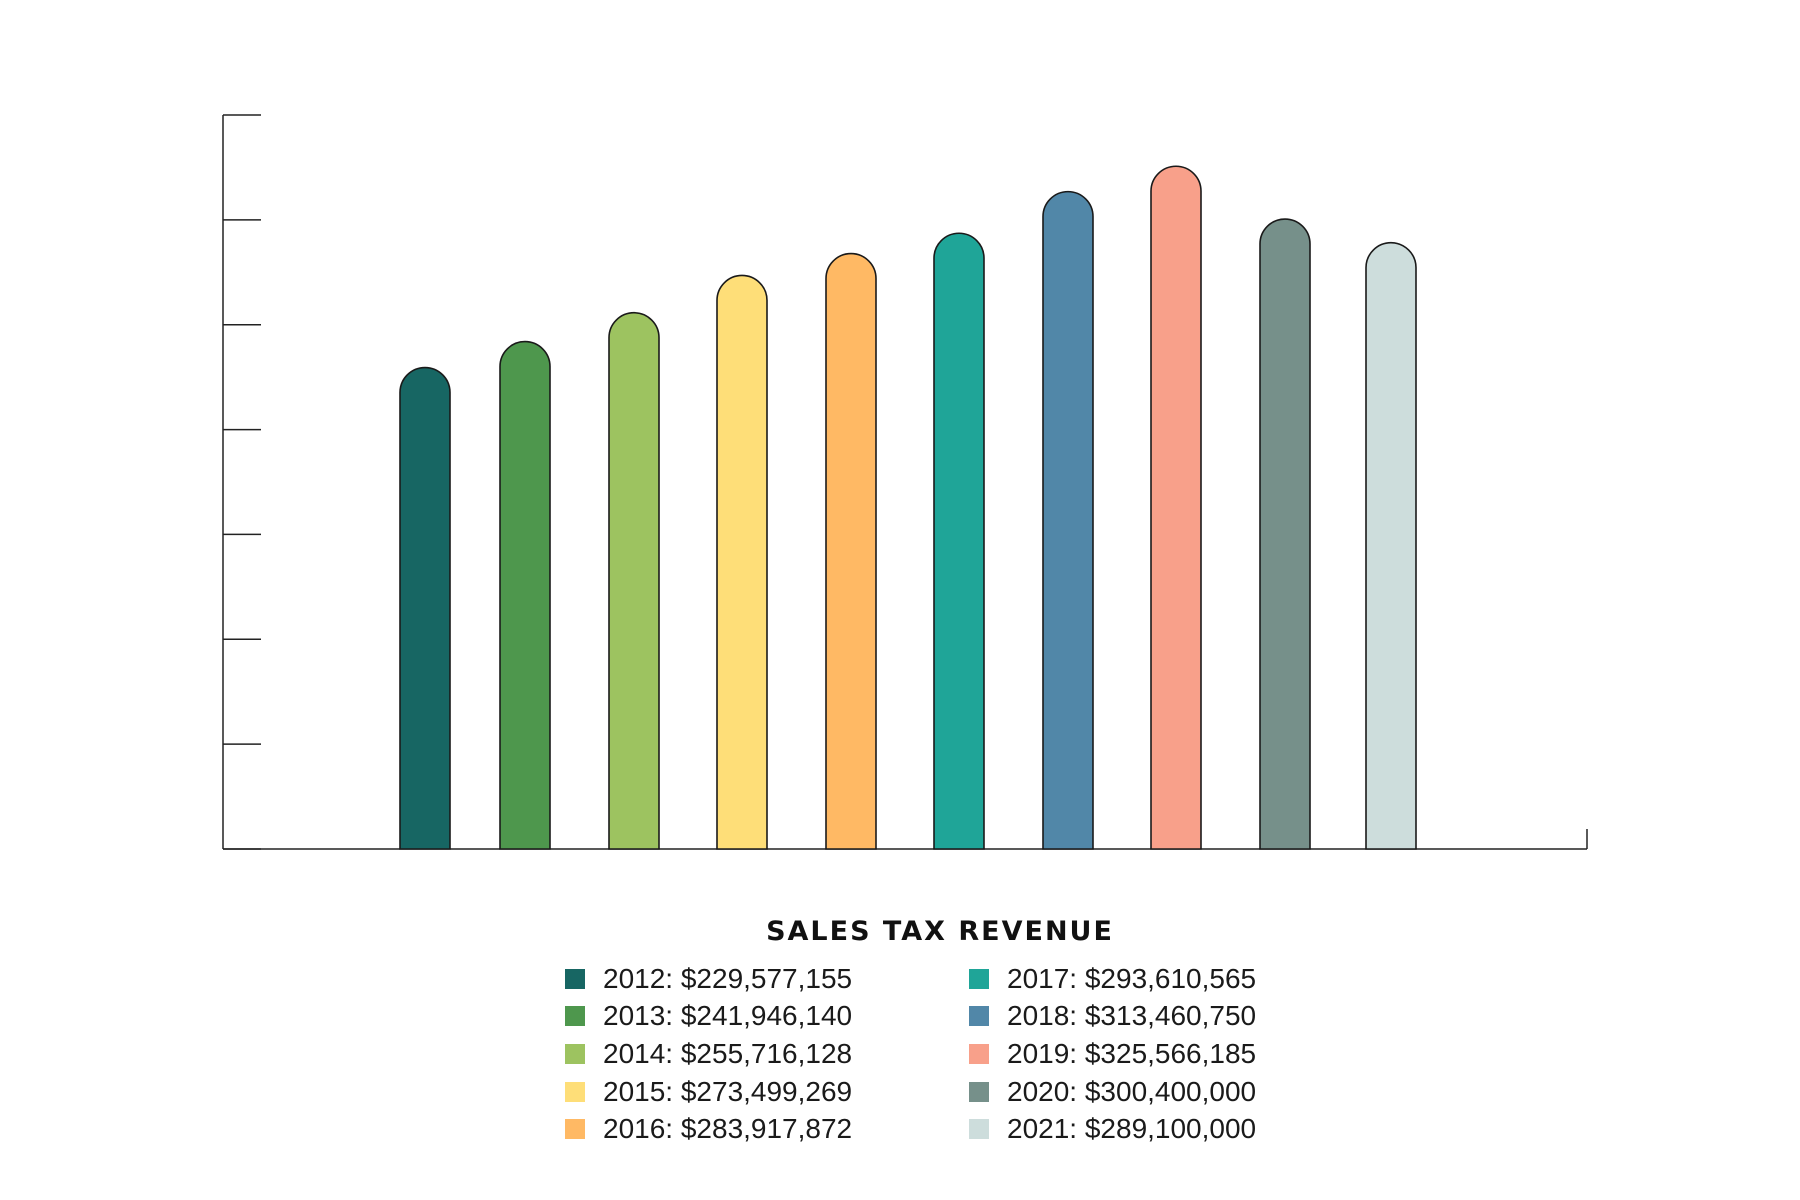 This screenshot has width=1800, height=1200. Describe the element at coordinates (425, 608) in the screenshot. I see `bar-2012` at that location.